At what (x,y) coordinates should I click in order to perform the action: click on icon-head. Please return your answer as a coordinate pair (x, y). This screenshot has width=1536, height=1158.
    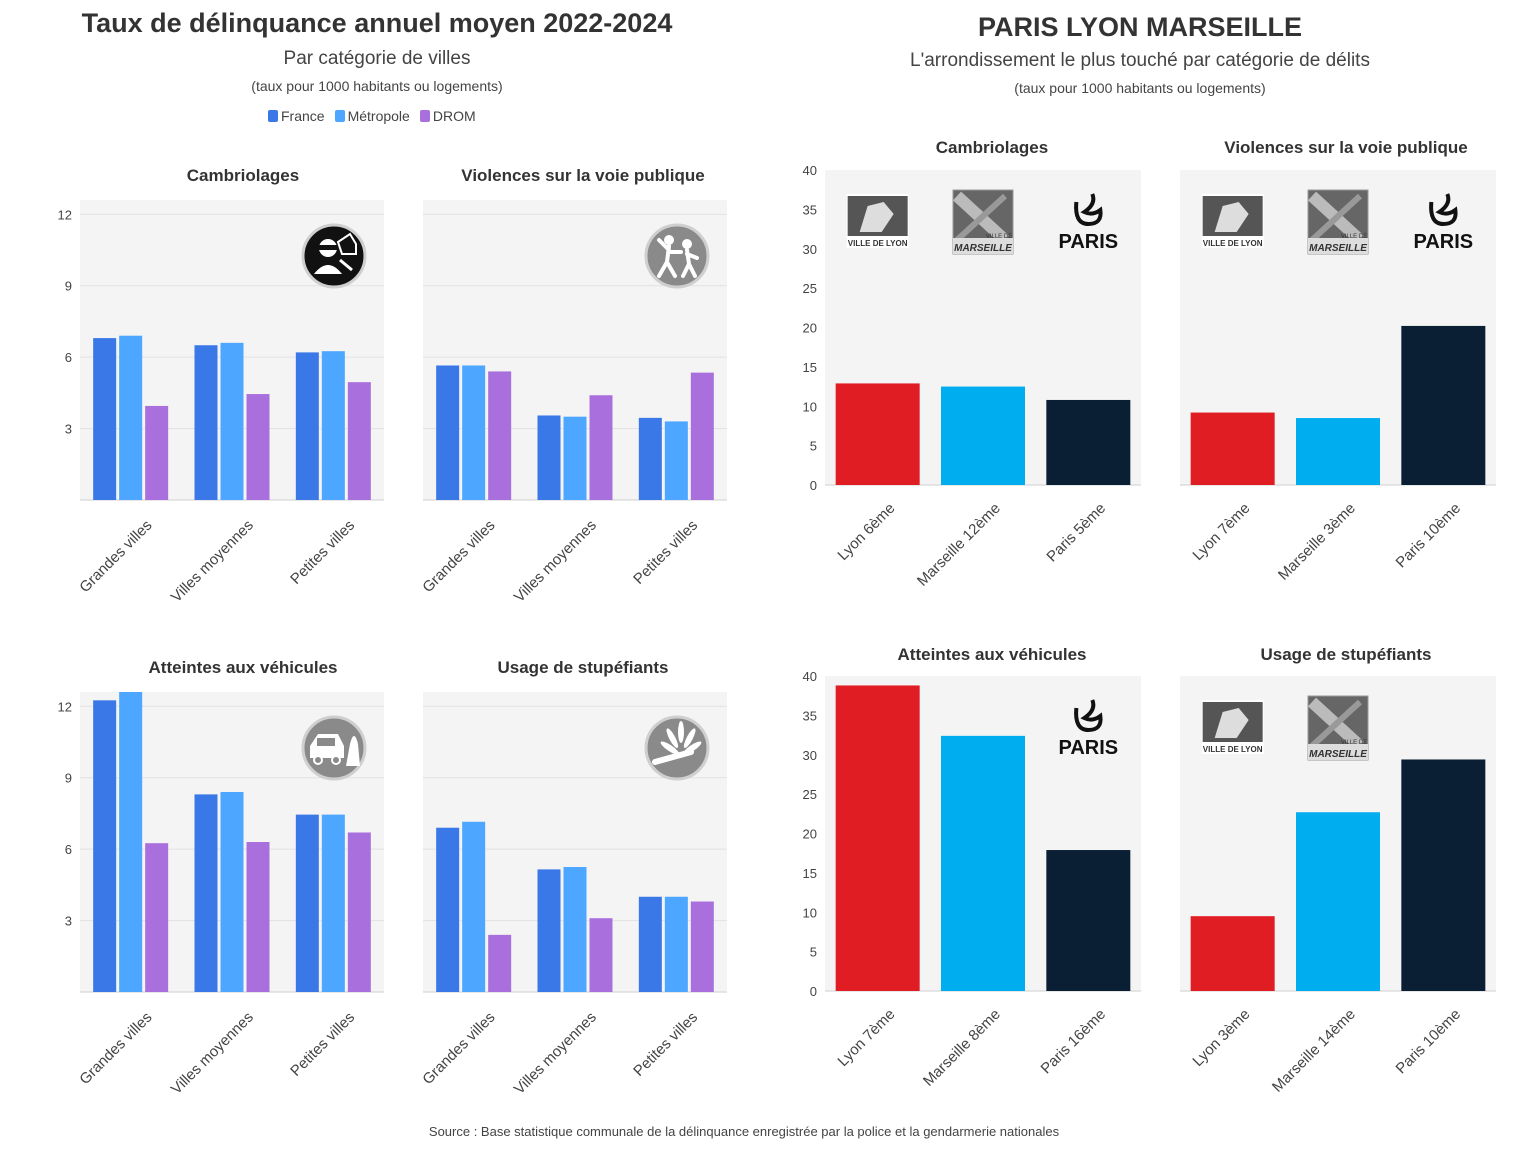
    Looking at the image, I should click on (687, 244).